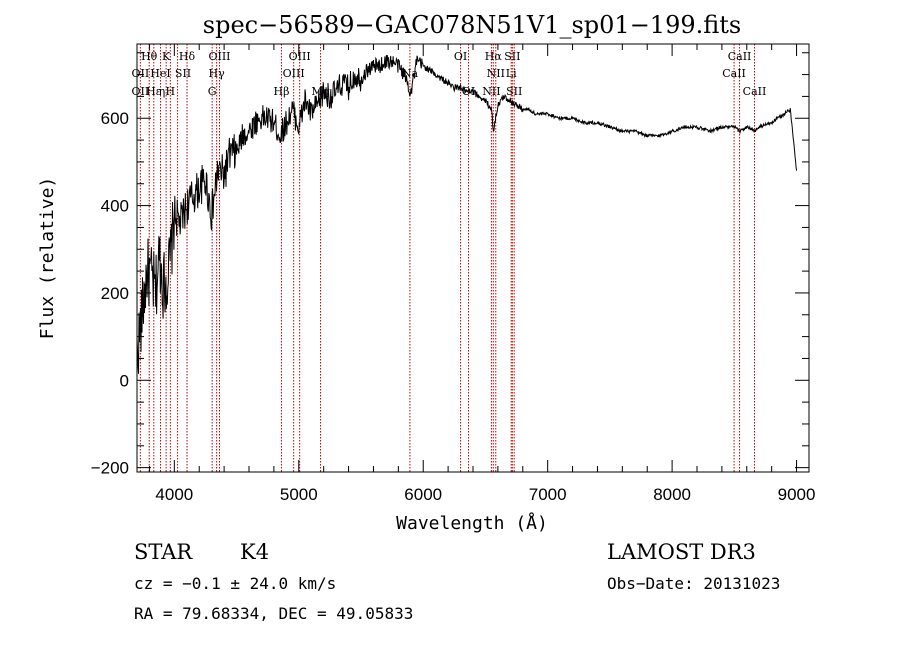  What do you see at coordinates (797, 494) in the screenshot?
I see `x-tick-label: 9000` at bounding box center [797, 494].